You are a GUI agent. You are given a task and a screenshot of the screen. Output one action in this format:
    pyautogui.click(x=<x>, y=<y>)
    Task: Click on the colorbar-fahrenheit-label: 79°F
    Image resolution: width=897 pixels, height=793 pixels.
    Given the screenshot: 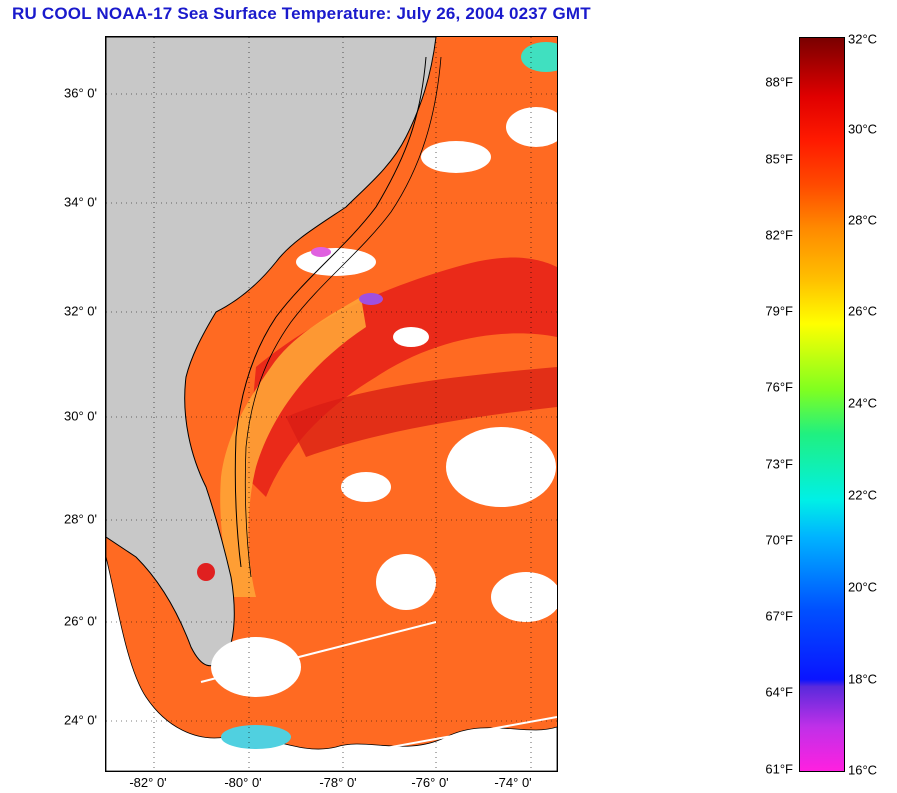 What is the action you would take?
    pyautogui.click(x=779, y=311)
    